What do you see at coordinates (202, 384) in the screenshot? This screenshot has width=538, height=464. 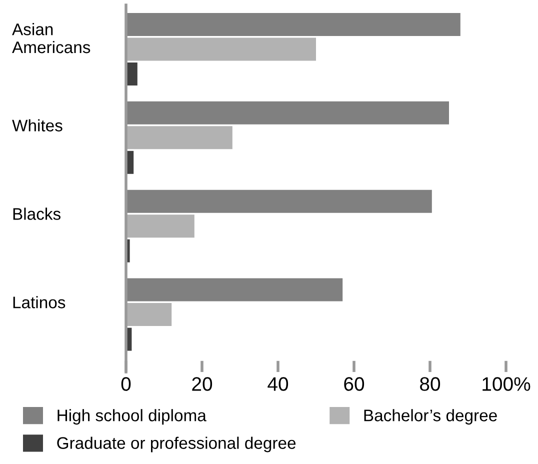 I see `x-tick-label: 20` at bounding box center [202, 384].